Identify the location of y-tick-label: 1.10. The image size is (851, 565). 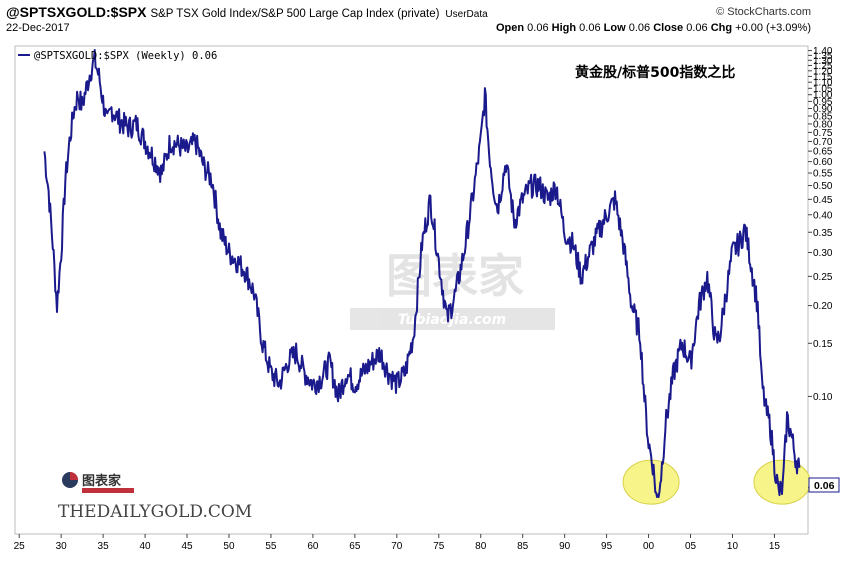
(823, 83).